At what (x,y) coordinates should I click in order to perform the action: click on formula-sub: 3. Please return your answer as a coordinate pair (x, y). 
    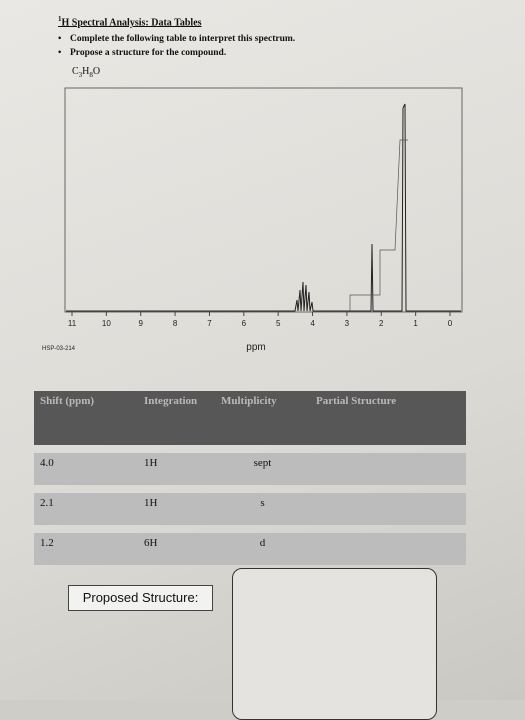
    Looking at the image, I should click on (80, 75).